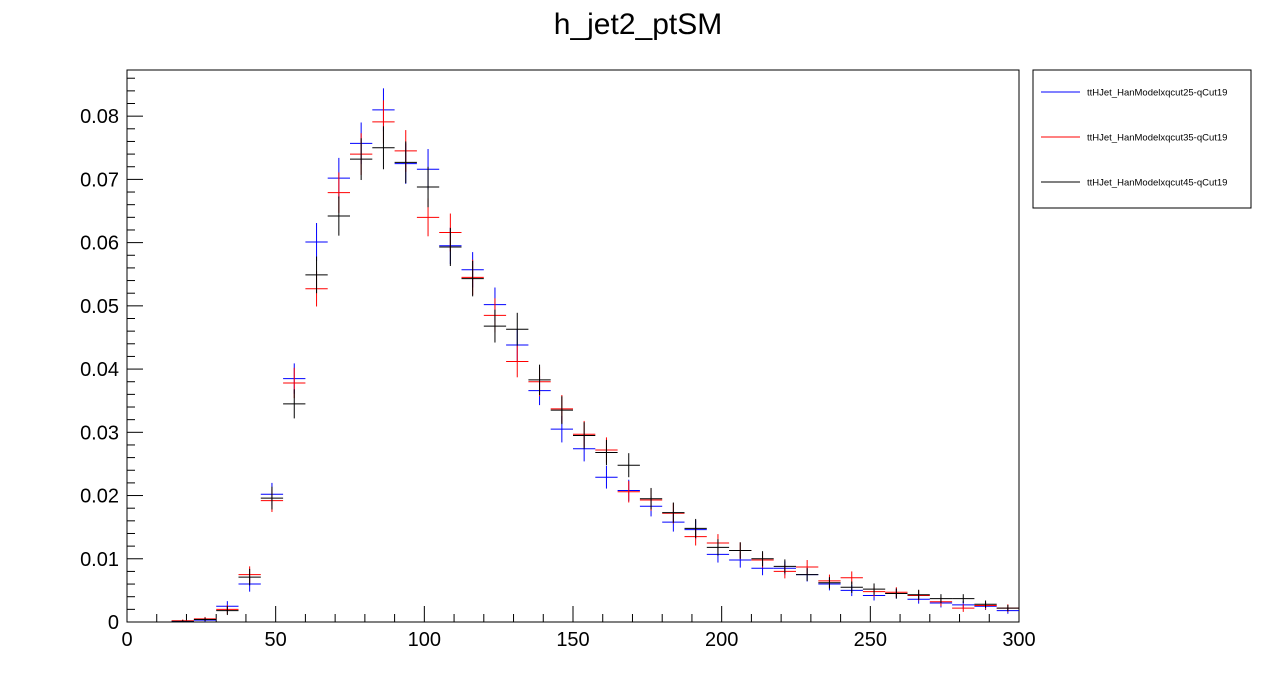  I want to click on y-axis: 0 0.01 0.02 0.03 0.04 0.05 0.06 0.07 0.08, so click(111, 355).